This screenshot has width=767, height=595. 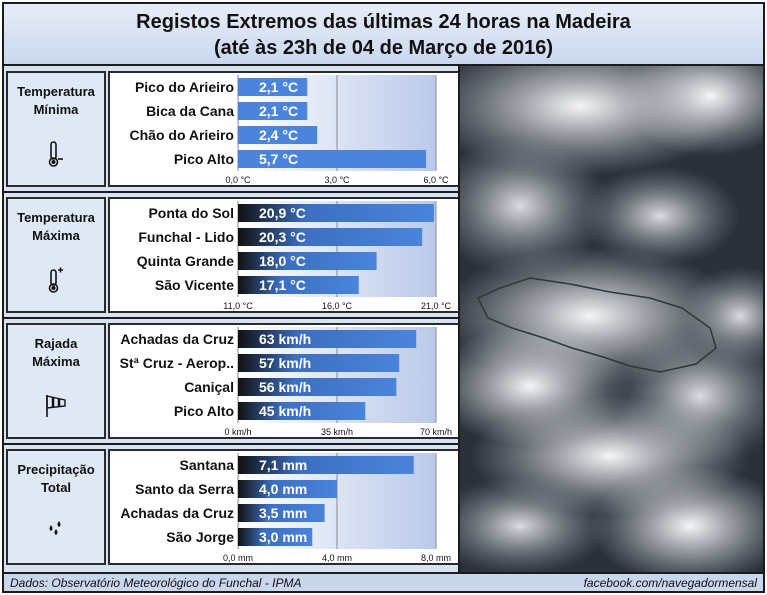 I want to click on bar-value-label: 4,0 mm, so click(x=283, y=489).